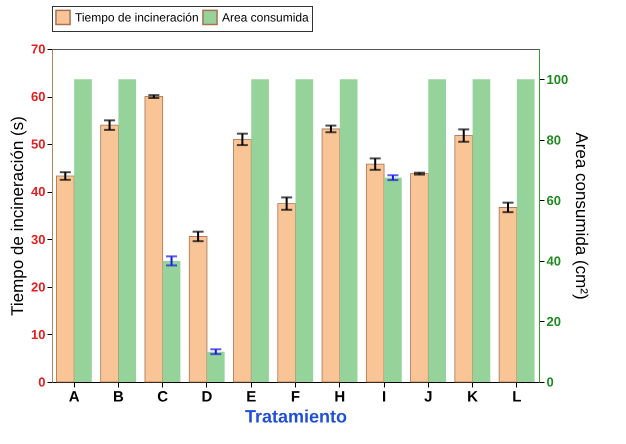  Describe the element at coordinates (251, 397) in the screenshot. I see `x-tick-label: E` at that location.